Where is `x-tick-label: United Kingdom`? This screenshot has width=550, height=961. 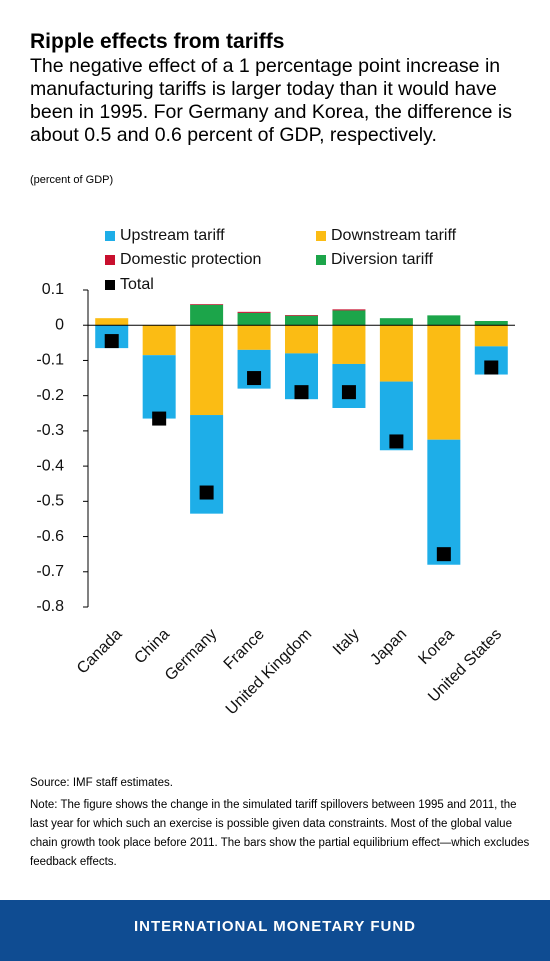
x-tick-label: United Kingdom is located at coordinates (269, 672).